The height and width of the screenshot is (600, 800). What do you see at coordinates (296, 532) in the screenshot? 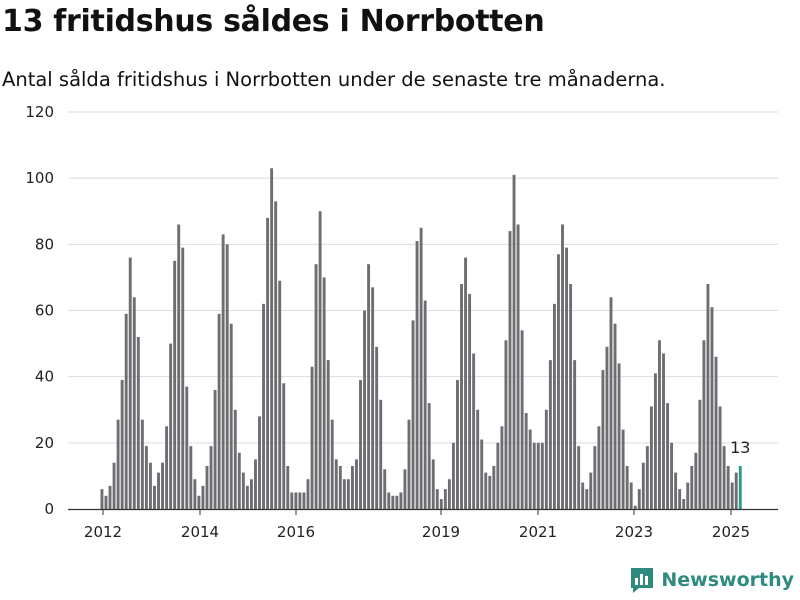
I see `x-tick-label: 2016` at bounding box center [296, 532].